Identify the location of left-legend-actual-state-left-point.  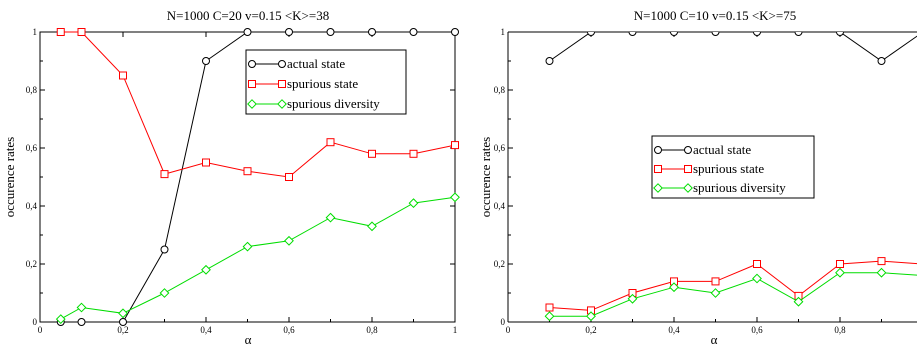
(252, 64).